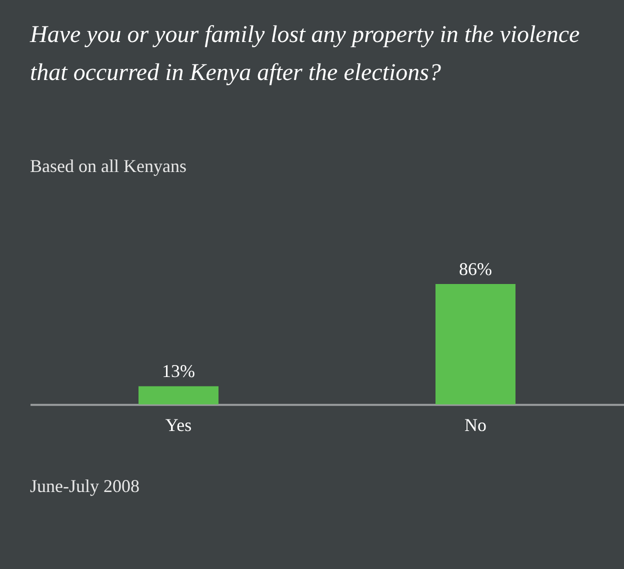 This screenshot has height=569, width=624. Describe the element at coordinates (85, 486) in the screenshot. I see `text: June-July 2008` at that location.